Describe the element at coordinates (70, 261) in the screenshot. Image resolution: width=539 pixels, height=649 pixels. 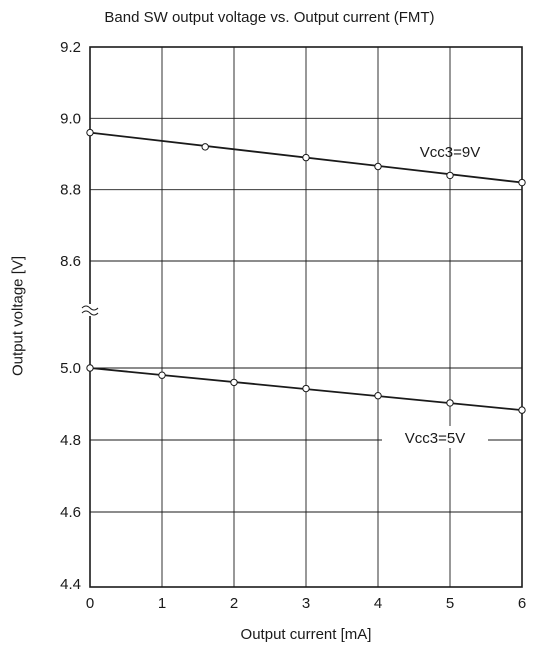
I see `y-tick-label: 8.6` at that location.